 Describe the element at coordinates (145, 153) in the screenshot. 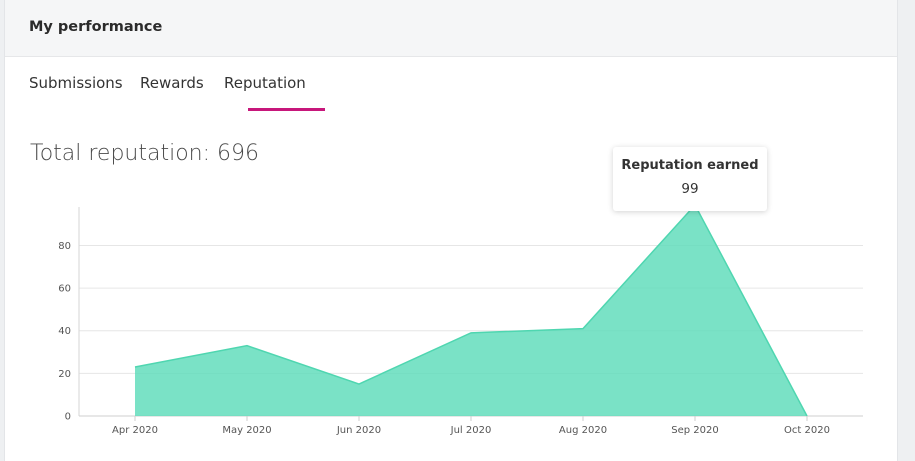

I see `total-reputation: Total reputation: 696` at that location.